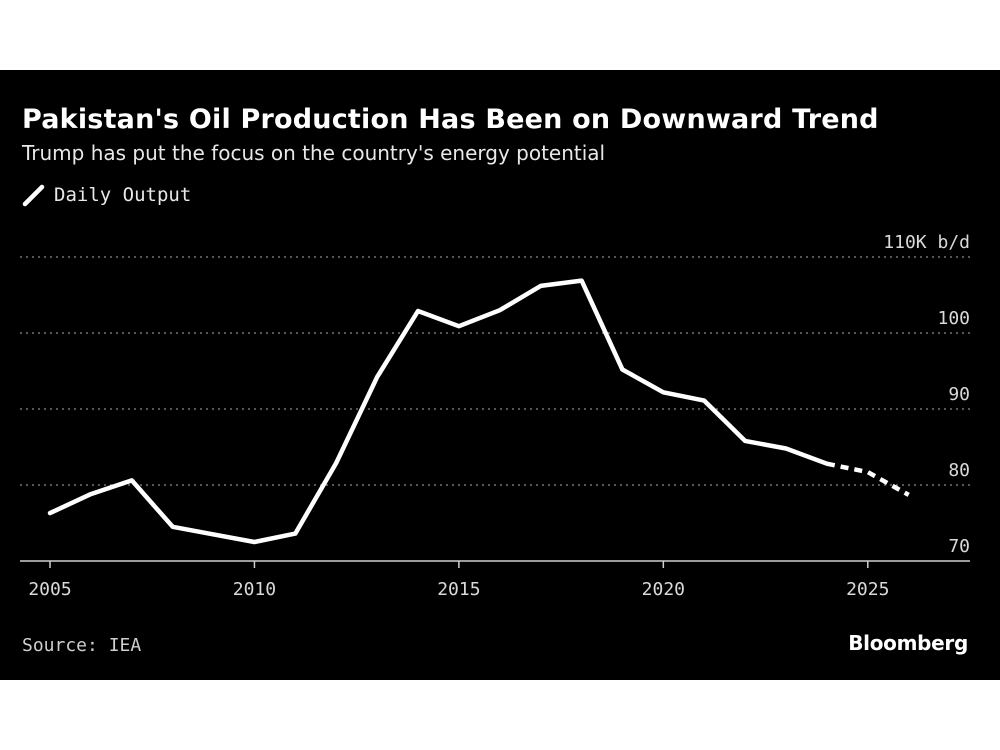 This screenshot has width=1000, height=750. What do you see at coordinates (495, 564) in the screenshot?
I see `axes` at bounding box center [495, 564].